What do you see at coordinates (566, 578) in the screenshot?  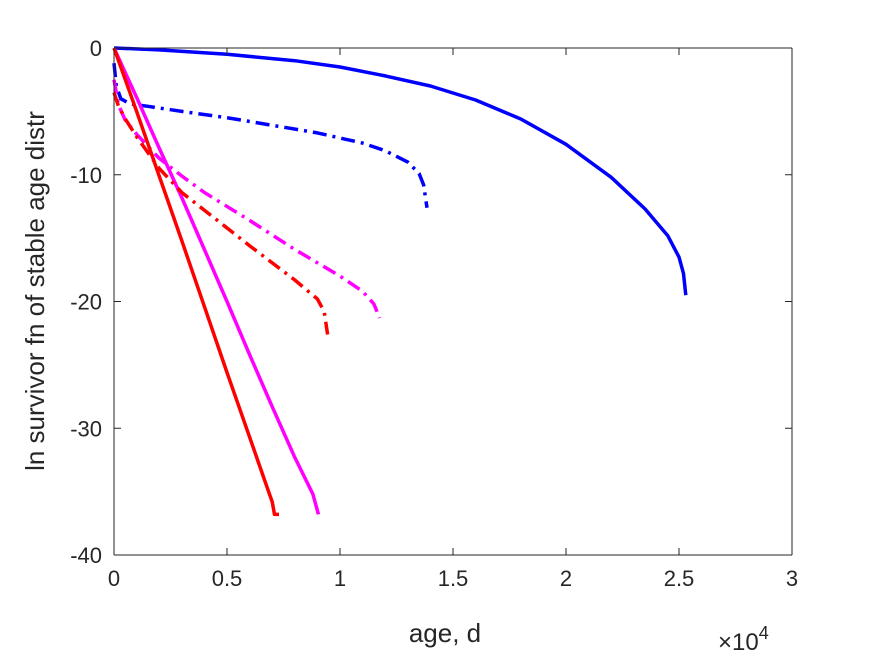 I see `x-tick-label: 2` at bounding box center [566, 578].